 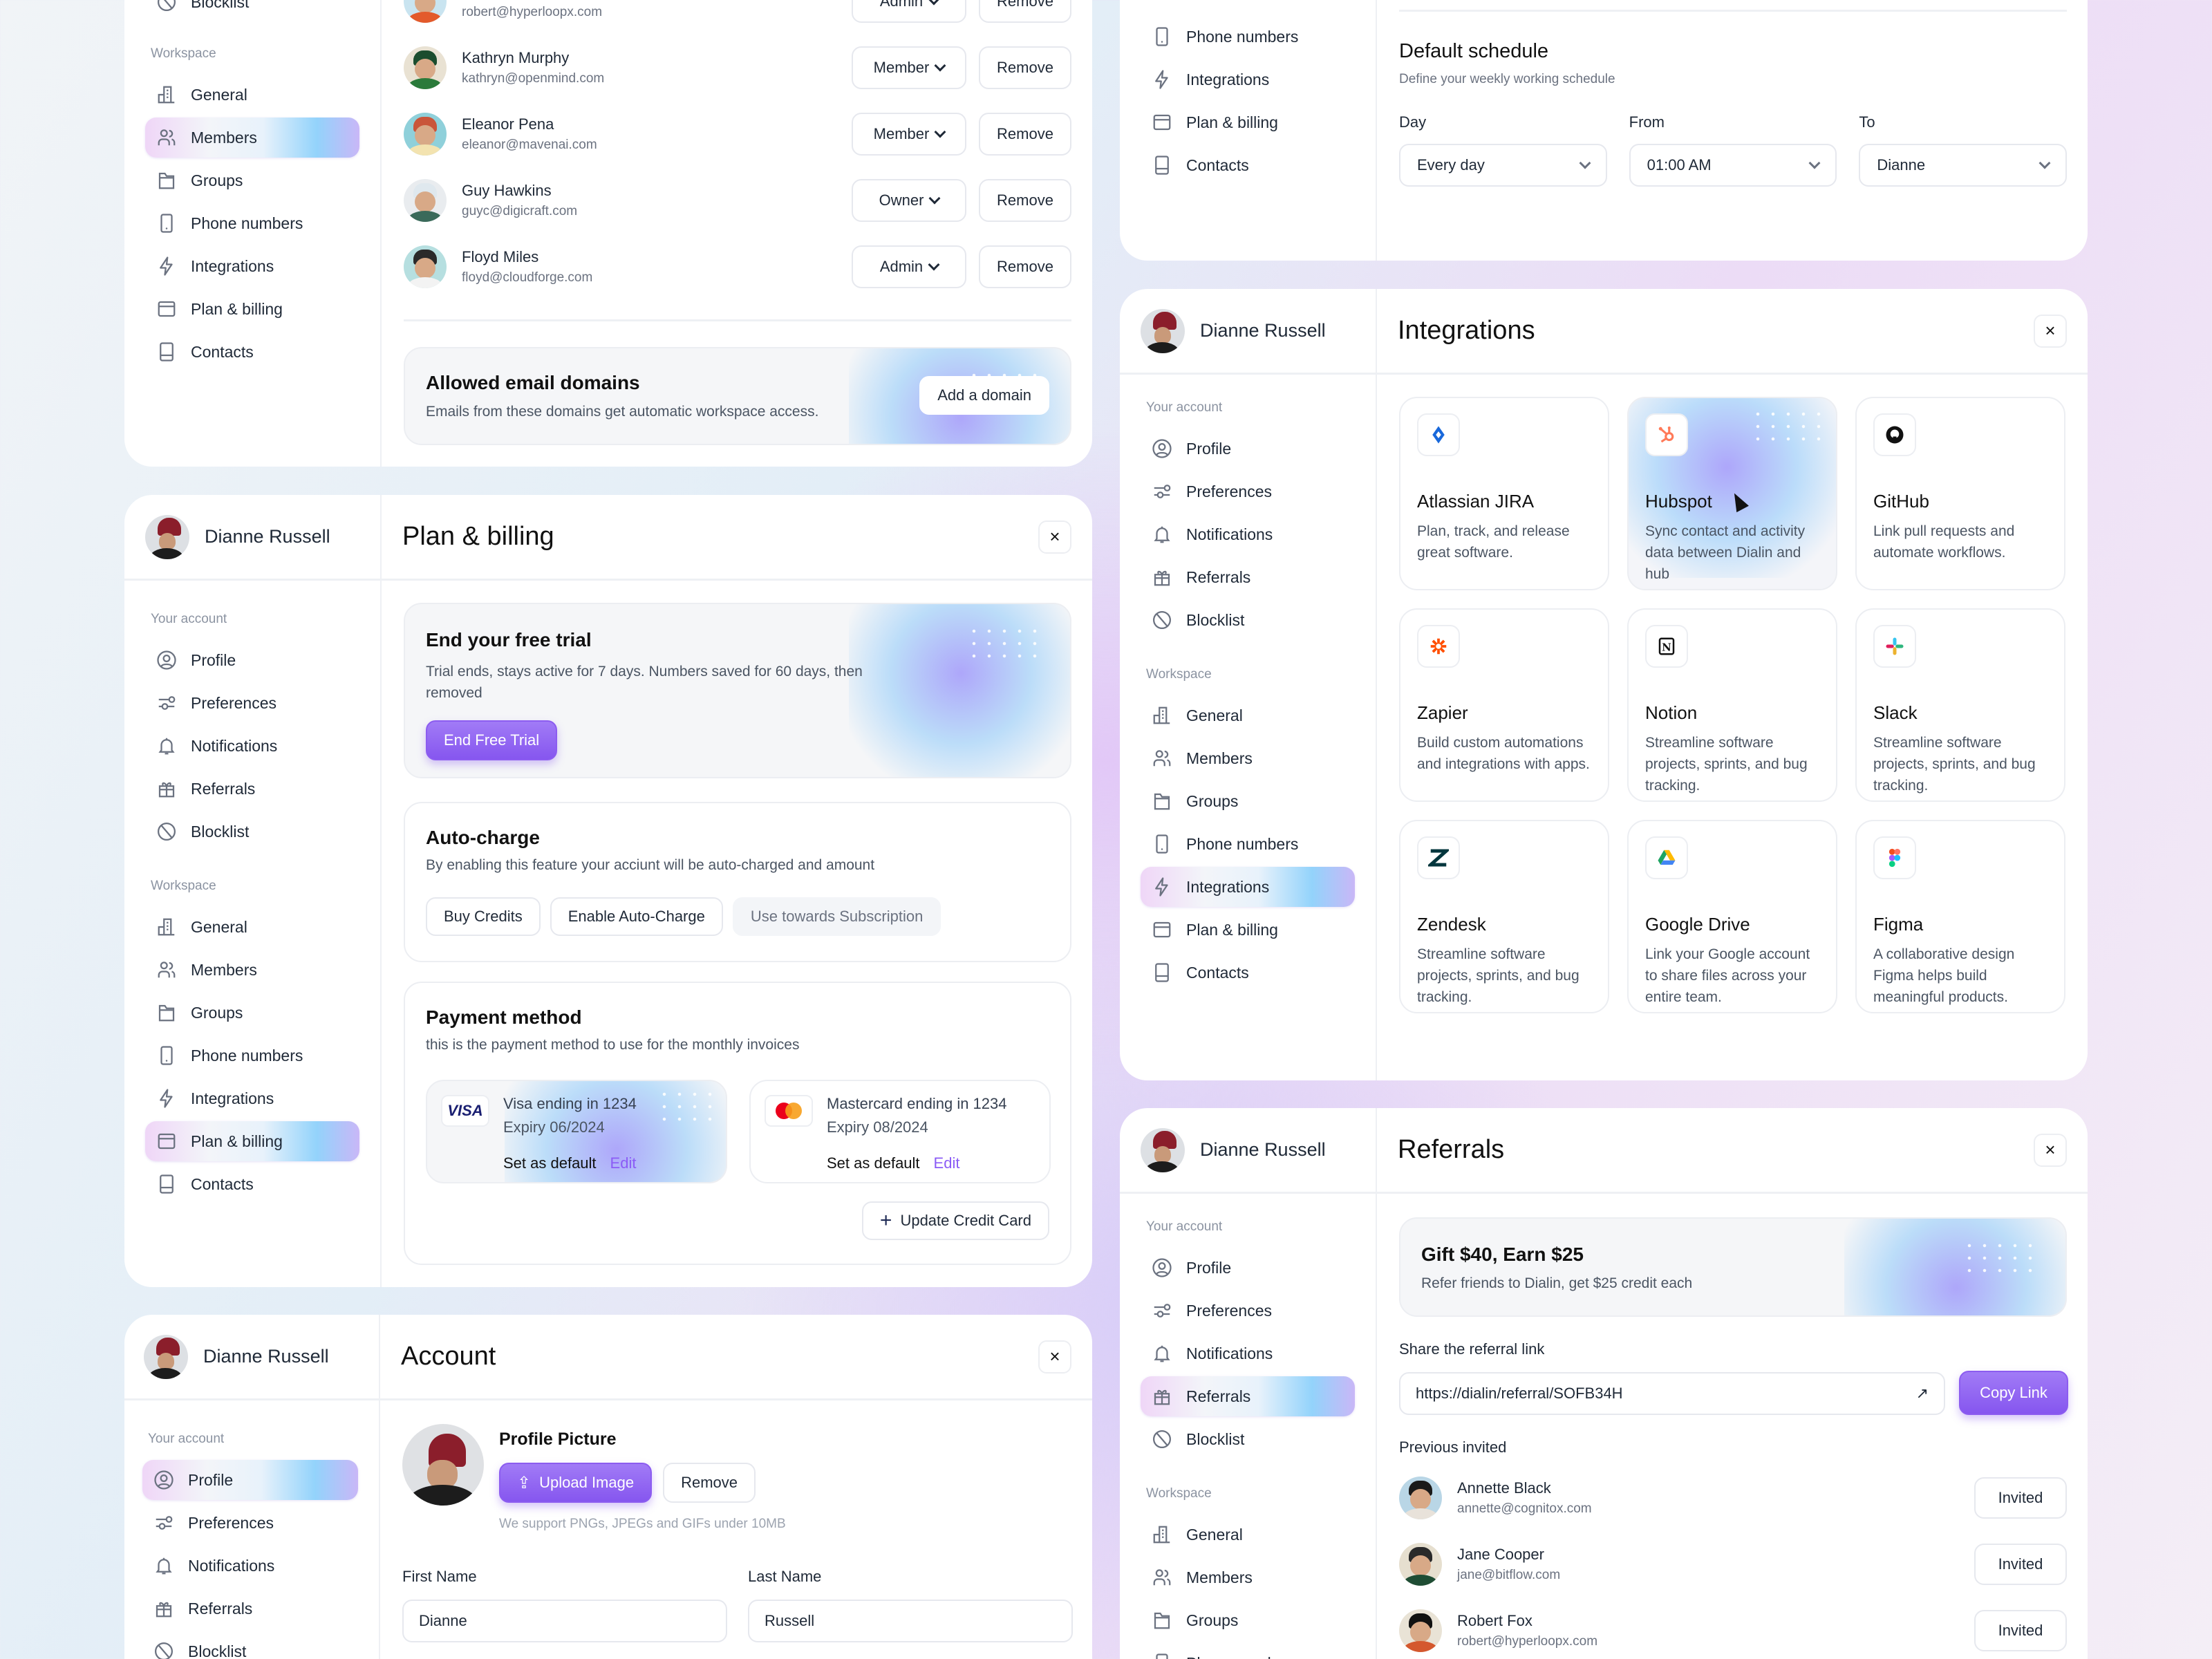 What do you see at coordinates (2013, 1393) in the screenshot?
I see `copy-link-button: Copy Link` at bounding box center [2013, 1393].